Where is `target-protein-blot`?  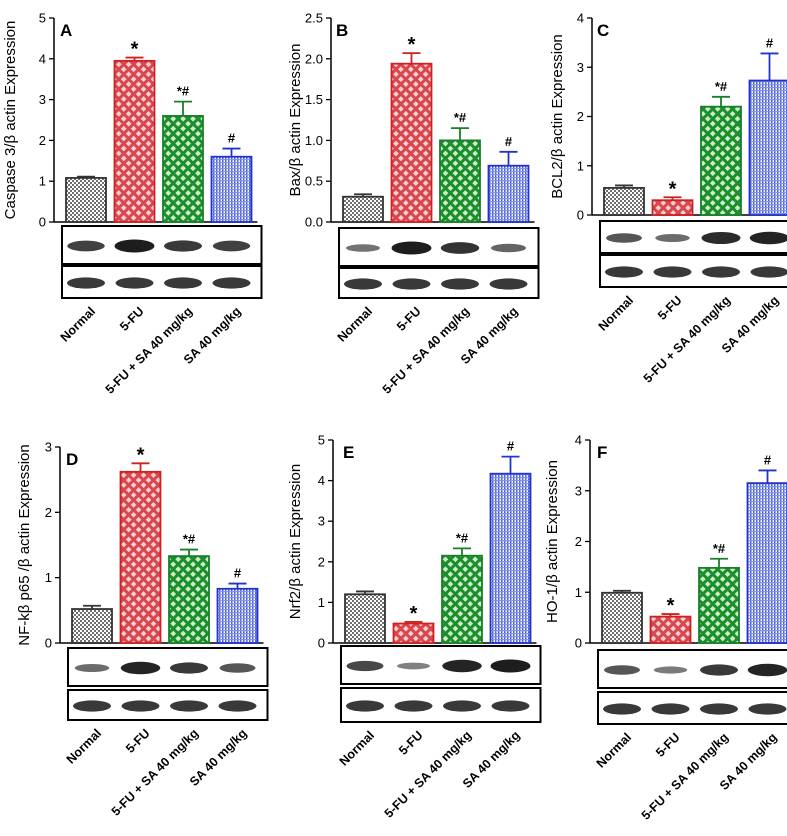 target-protein-blot is located at coordinates (439, 247).